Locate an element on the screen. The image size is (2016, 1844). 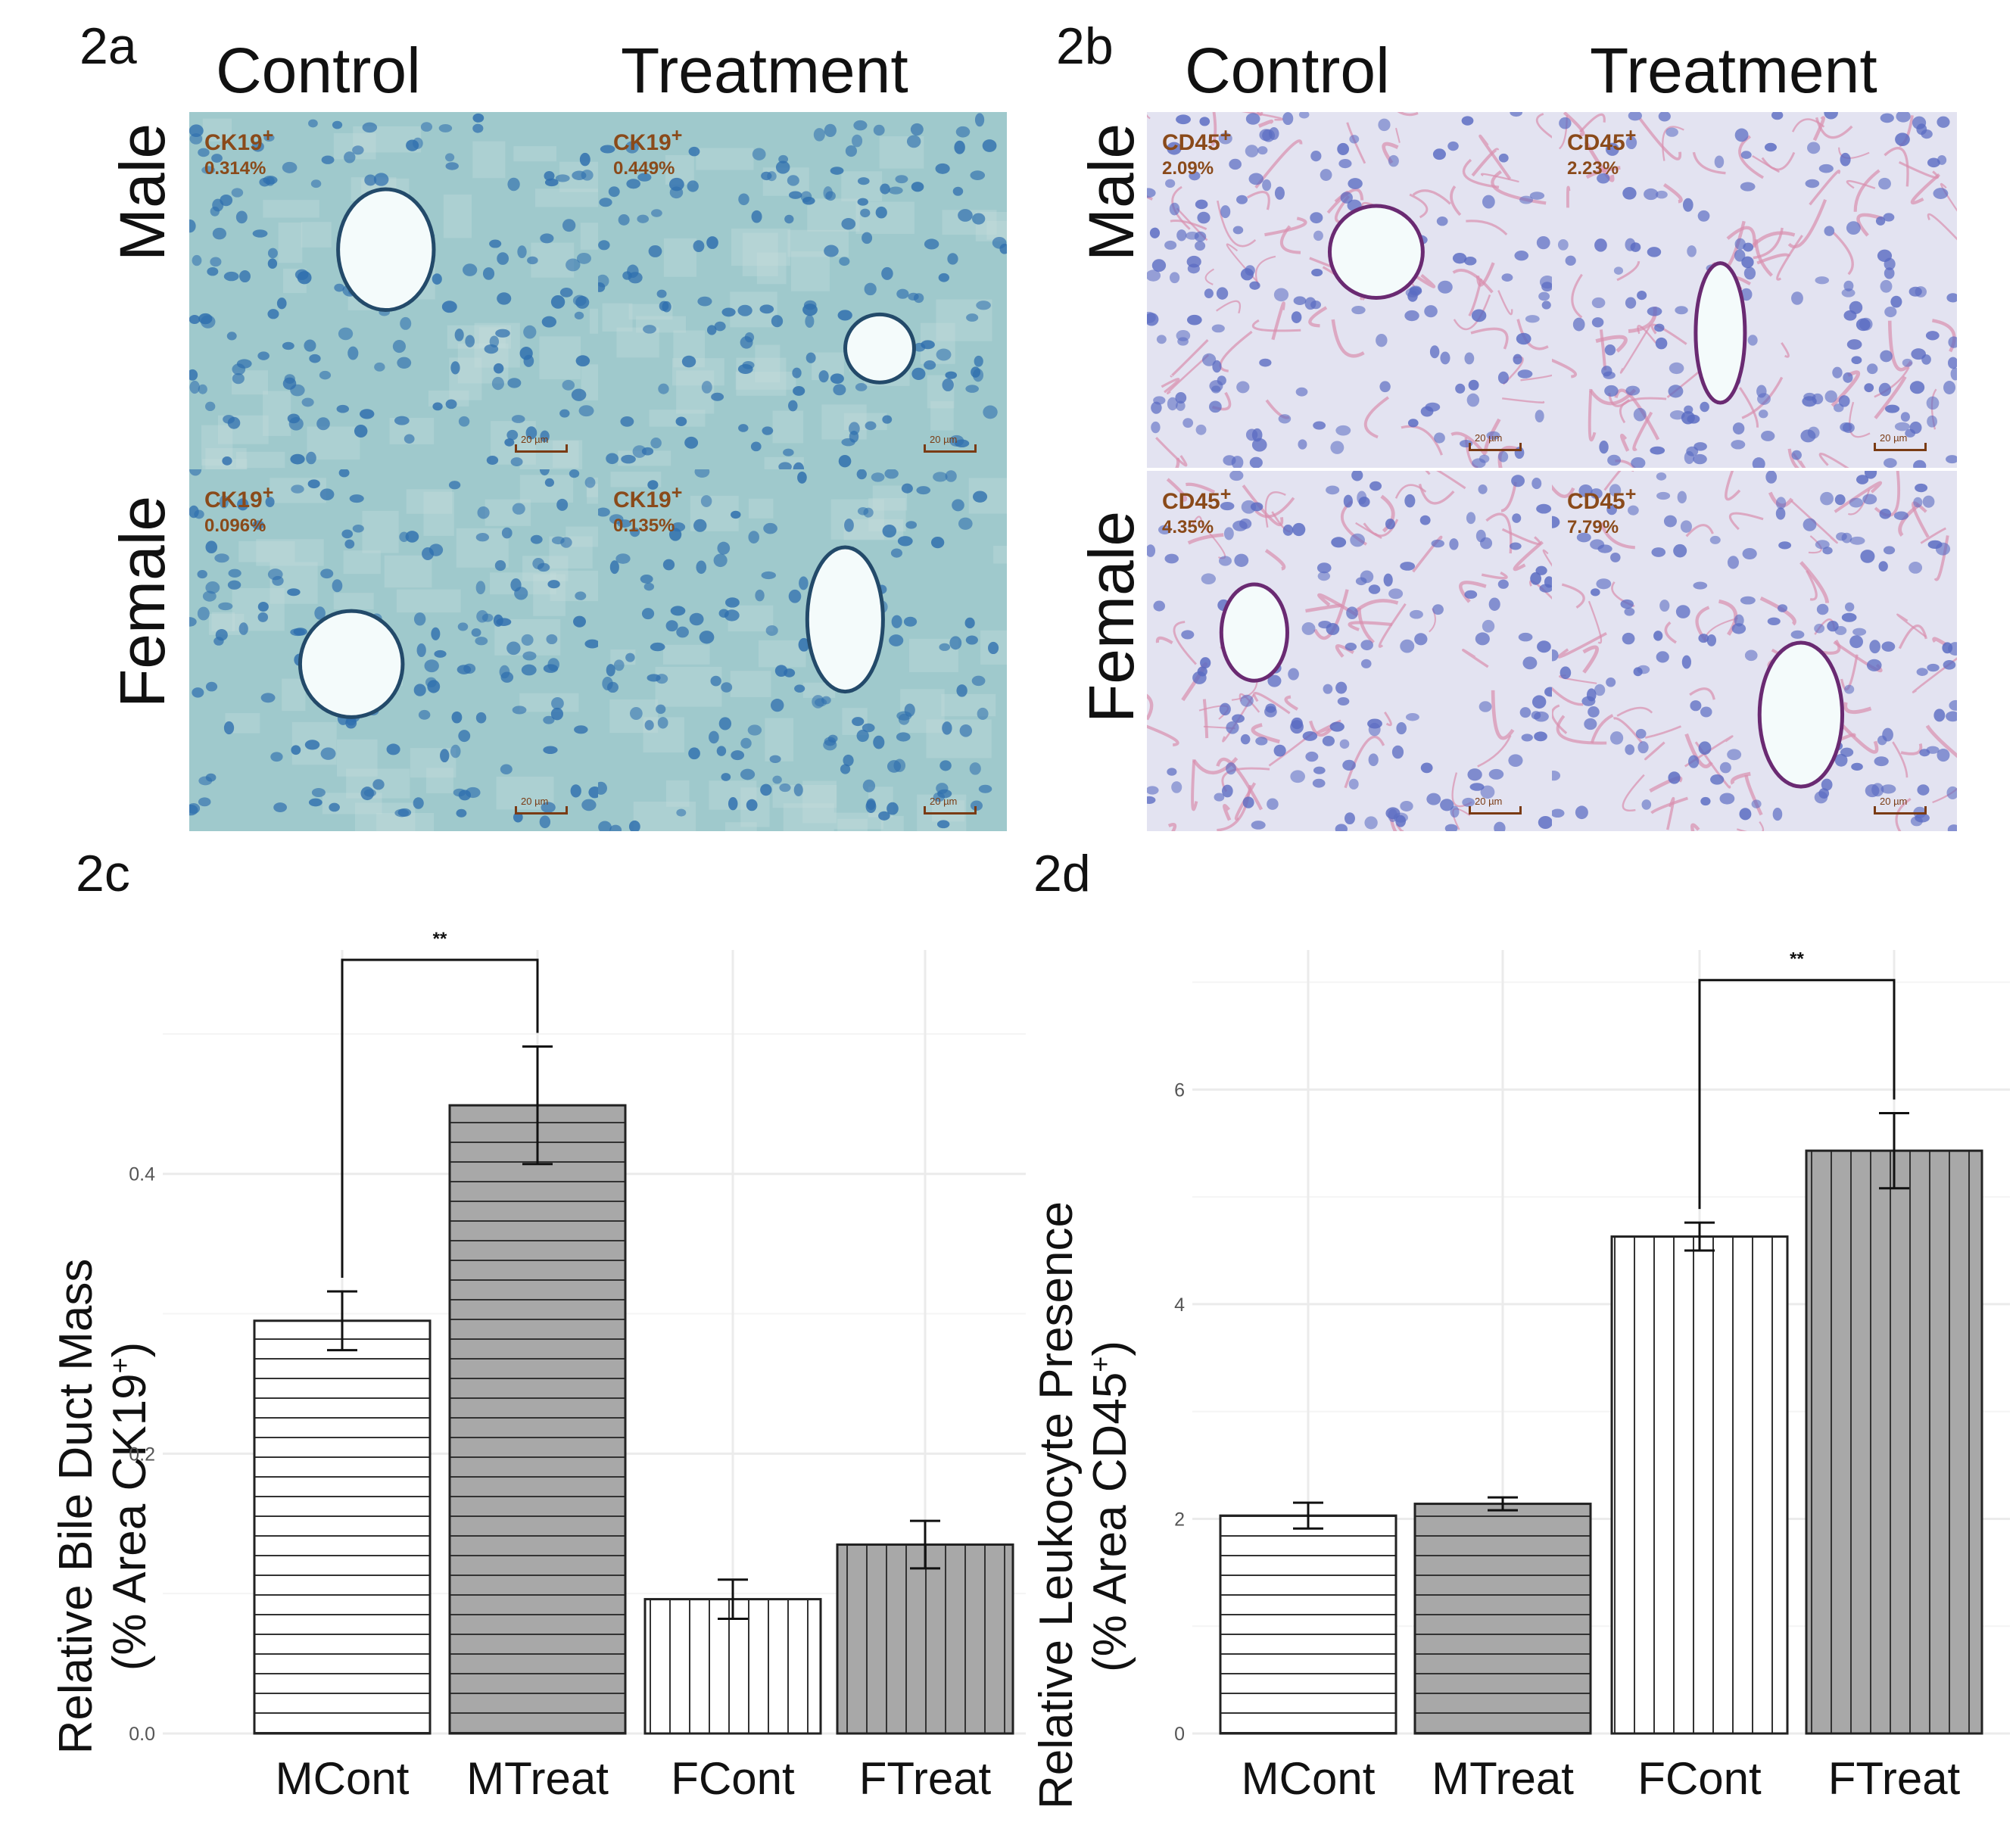
scale-bar-text: 20 µm is located at coordinates (1489, 438).